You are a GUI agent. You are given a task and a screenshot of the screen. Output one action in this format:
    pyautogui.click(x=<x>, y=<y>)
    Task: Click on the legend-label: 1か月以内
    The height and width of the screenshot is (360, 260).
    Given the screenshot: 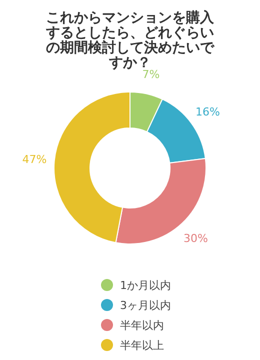 What is the action you would take?
    pyautogui.click(x=145, y=285)
    